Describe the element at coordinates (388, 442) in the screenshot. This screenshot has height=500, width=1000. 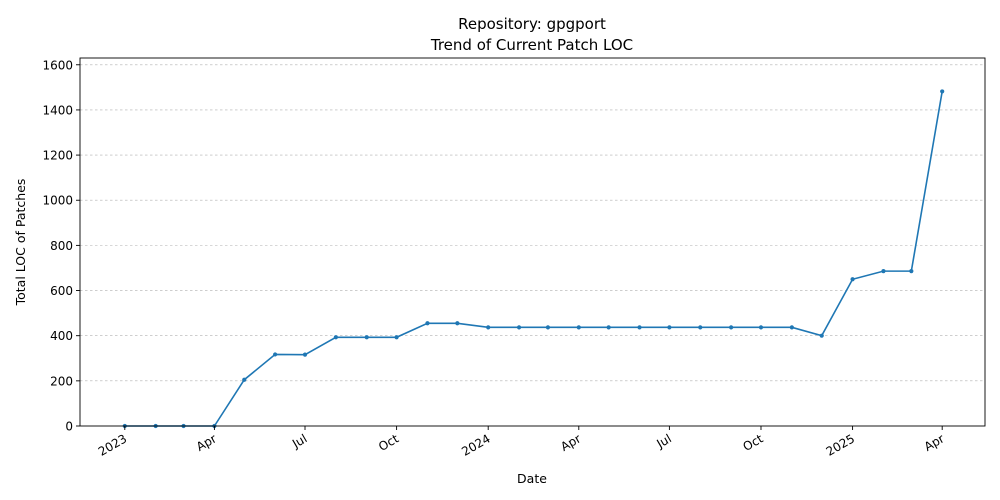
I see `x-tick-label-3: Oct` at that location.